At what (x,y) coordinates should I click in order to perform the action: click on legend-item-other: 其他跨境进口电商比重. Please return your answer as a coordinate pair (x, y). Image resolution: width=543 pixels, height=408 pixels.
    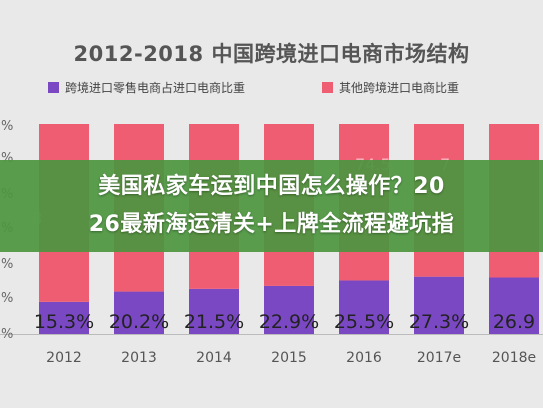
    Looking at the image, I should click on (390, 87).